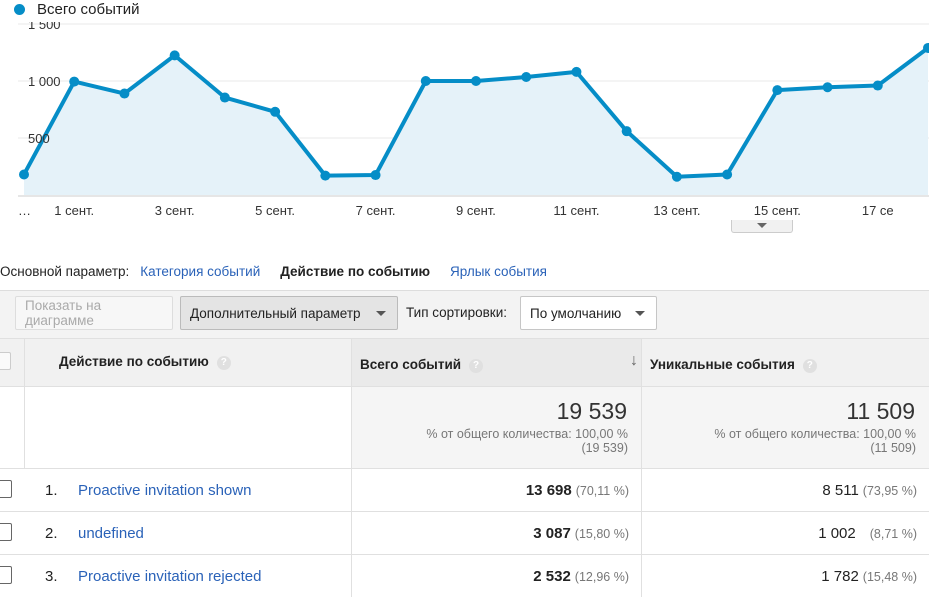 This screenshot has width=929, height=597. Describe the element at coordinates (51, 490) in the screenshot. I see `row-index: 1.` at that location.